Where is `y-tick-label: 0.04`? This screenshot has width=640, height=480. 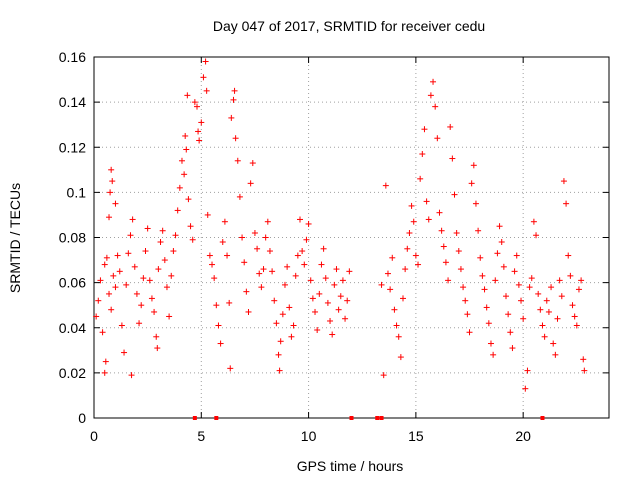
y-tick-label: 0.04 is located at coordinates (72, 328).